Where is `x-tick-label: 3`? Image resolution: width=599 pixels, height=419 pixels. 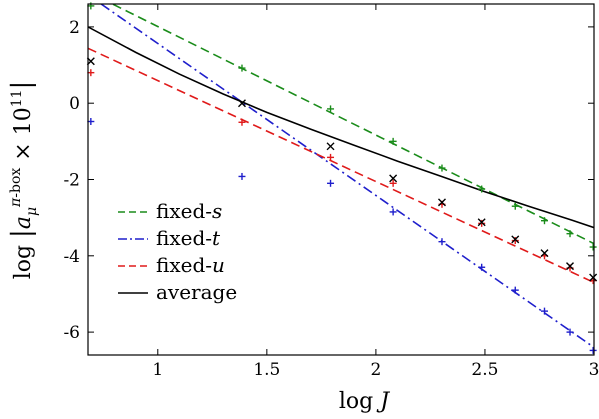 x-tick-label: 3 is located at coordinates (594, 370).